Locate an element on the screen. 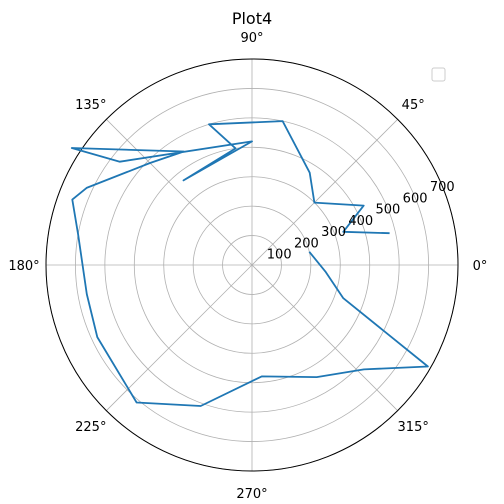  angle-tick-label: 0° is located at coordinates (480, 266).